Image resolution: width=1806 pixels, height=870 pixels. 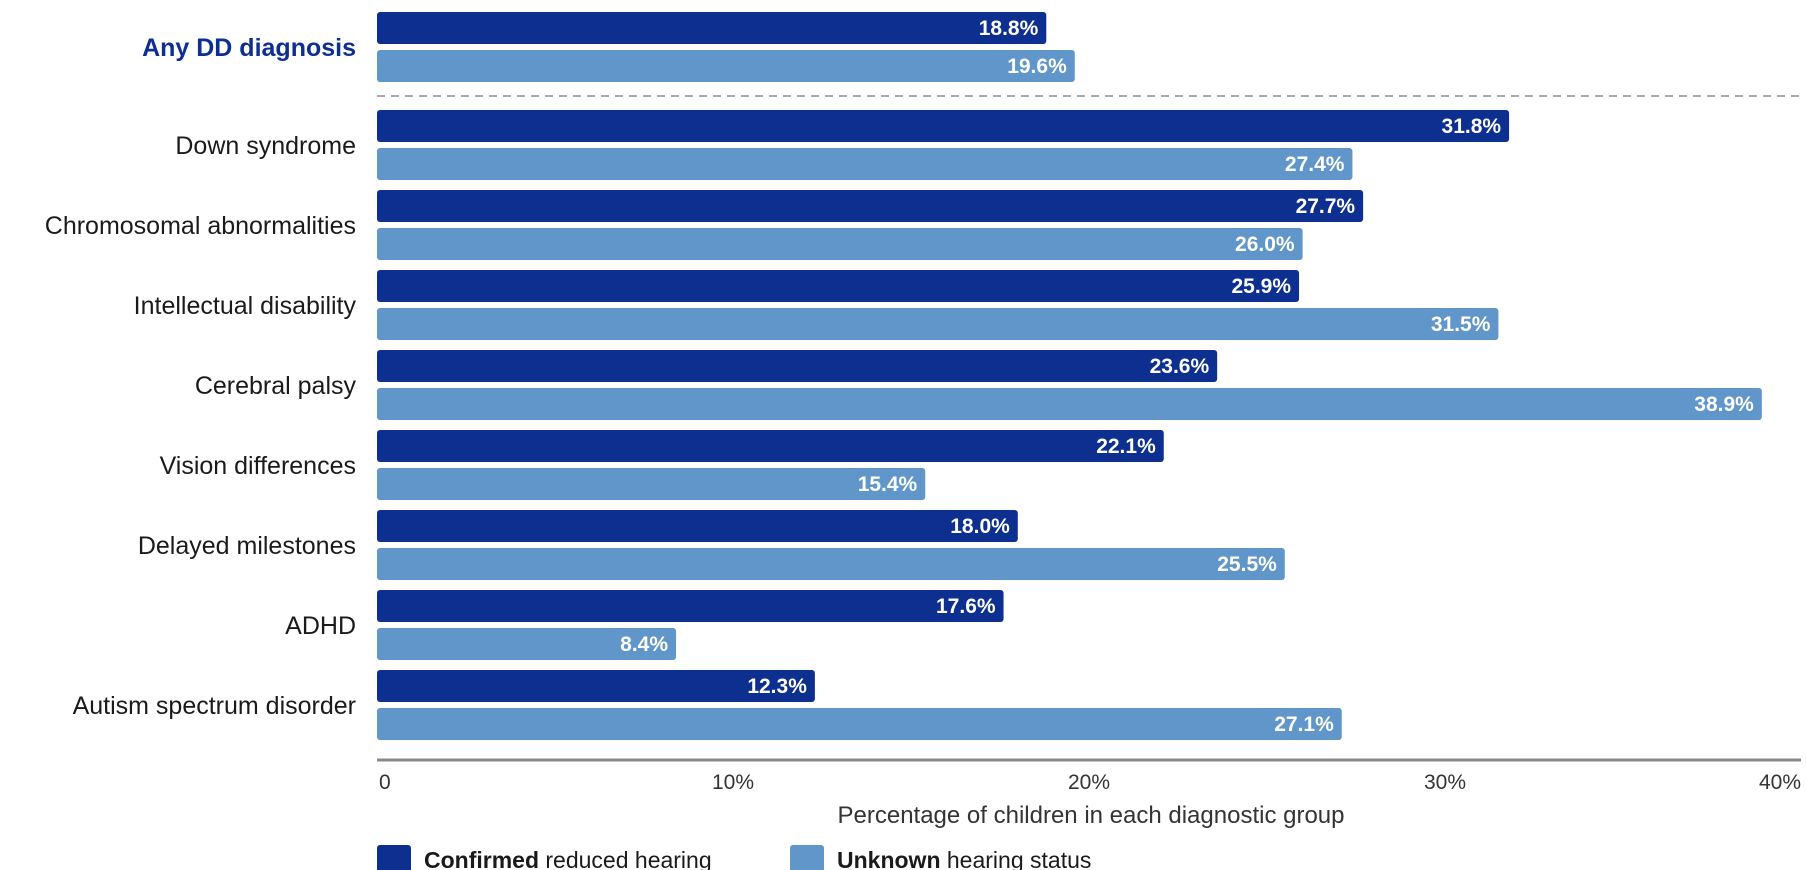 I want to click on category-label: Vision differences, so click(x=258, y=466).